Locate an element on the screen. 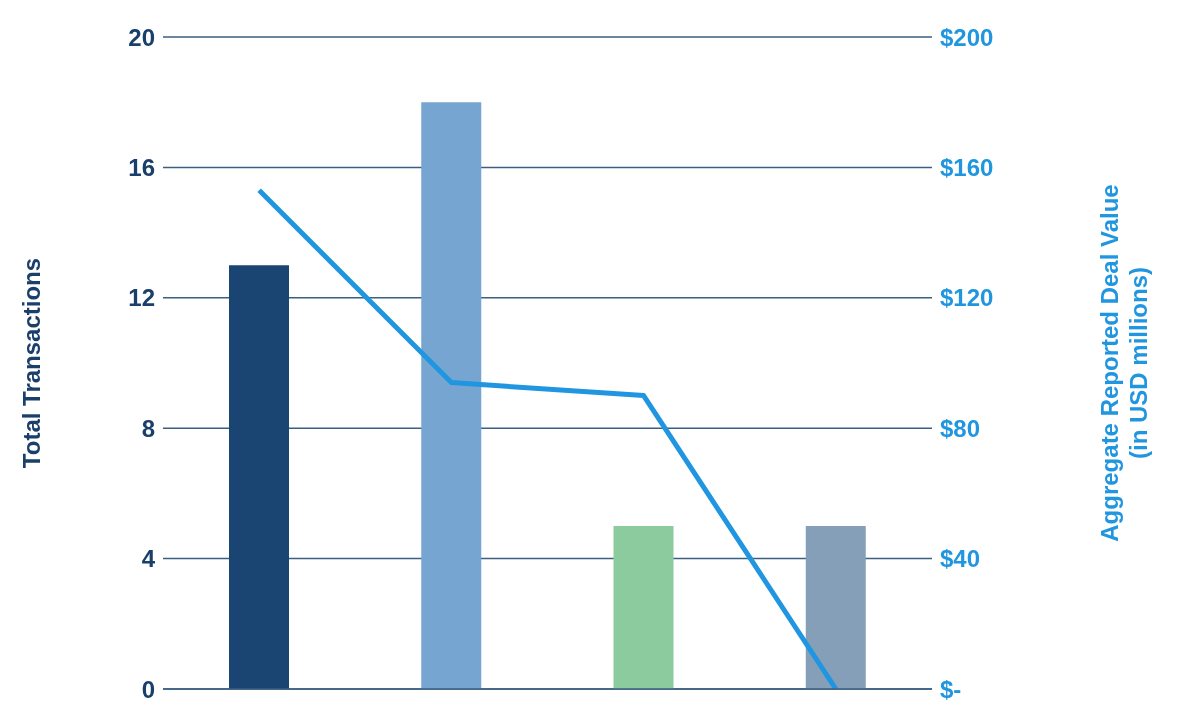  y2-tick-label: $200 is located at coordinates (967, 37).